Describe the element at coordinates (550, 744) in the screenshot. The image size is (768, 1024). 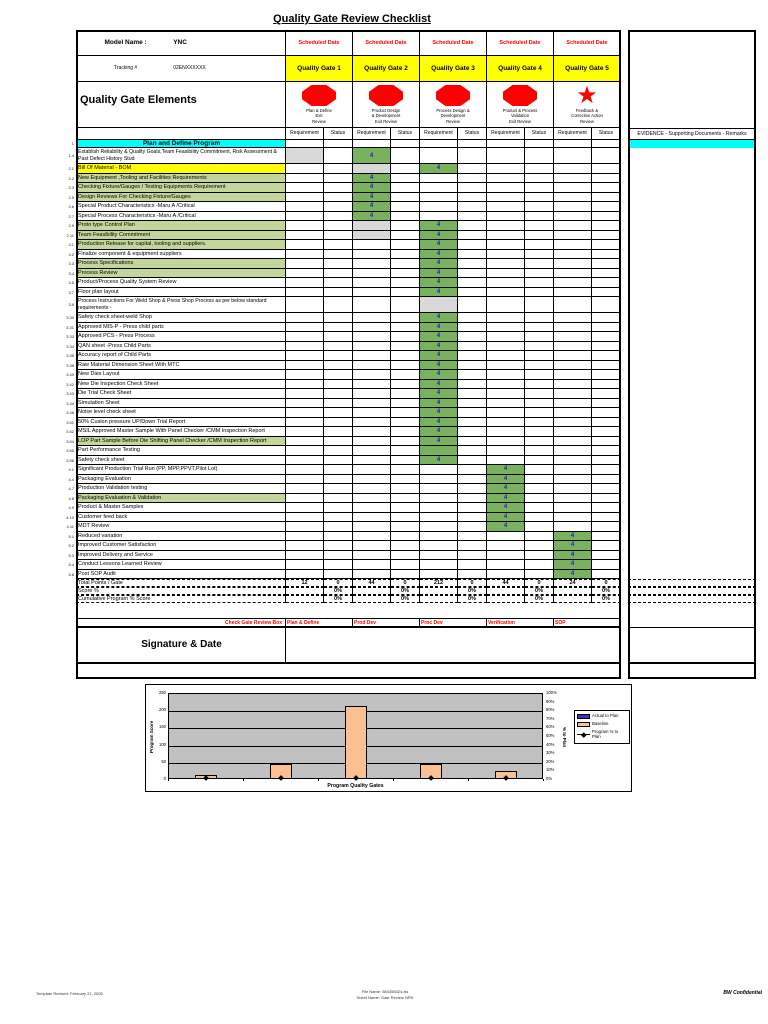
I see `right-tick-label: 40%` at that location.